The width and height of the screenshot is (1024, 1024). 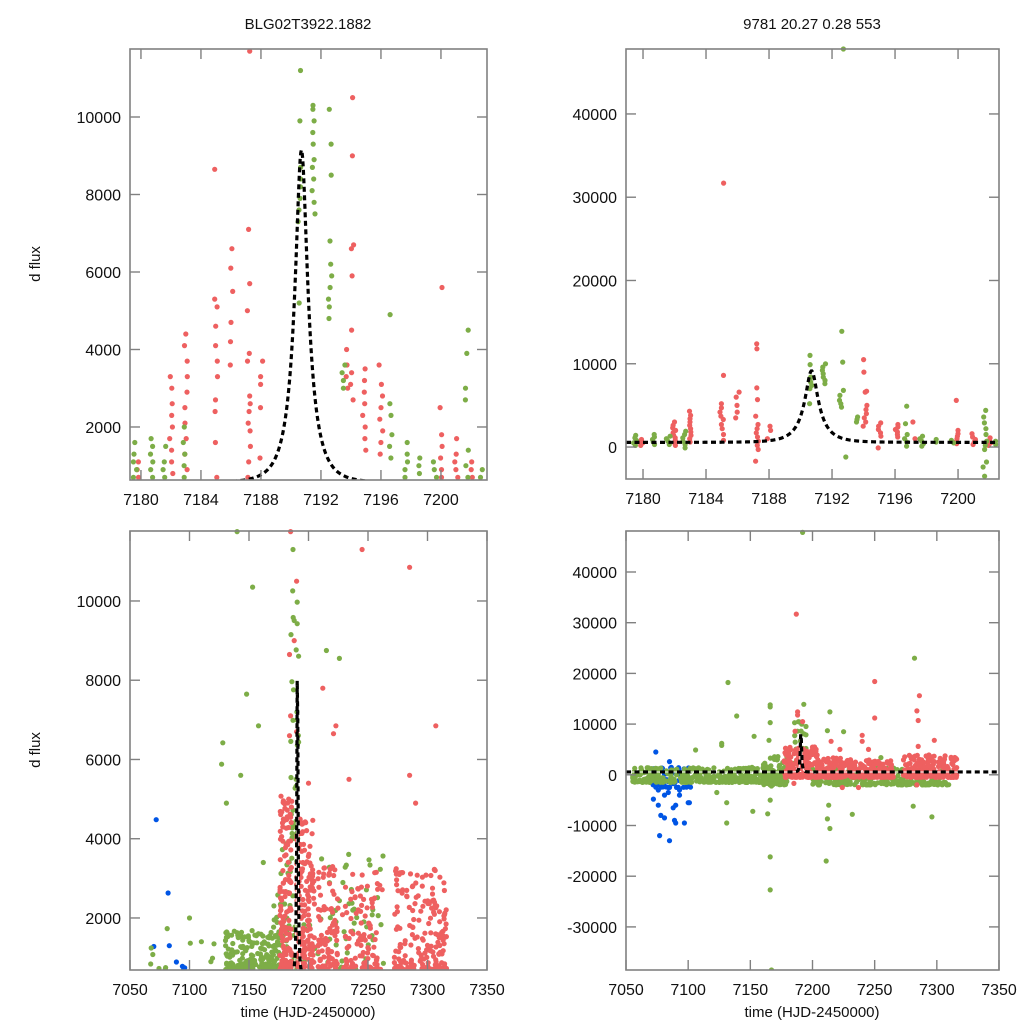 I want to click on y-tick-label: 10000, so click(x=595, y=365).